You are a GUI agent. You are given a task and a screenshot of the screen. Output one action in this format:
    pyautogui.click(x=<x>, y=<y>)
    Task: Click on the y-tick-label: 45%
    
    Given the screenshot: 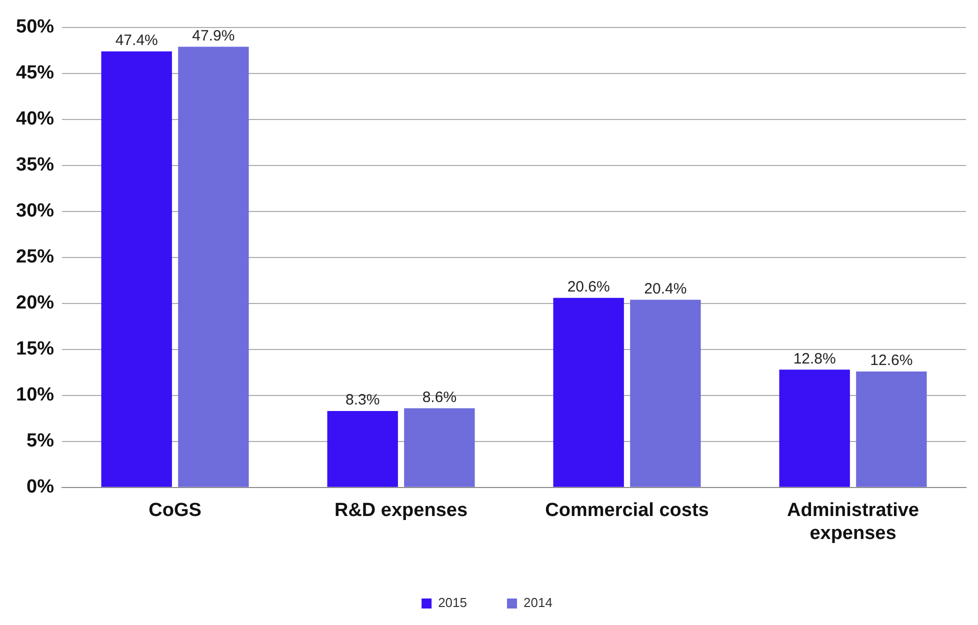 What is the action you would take?
    pyautogui.click(x=35, y=73)
    